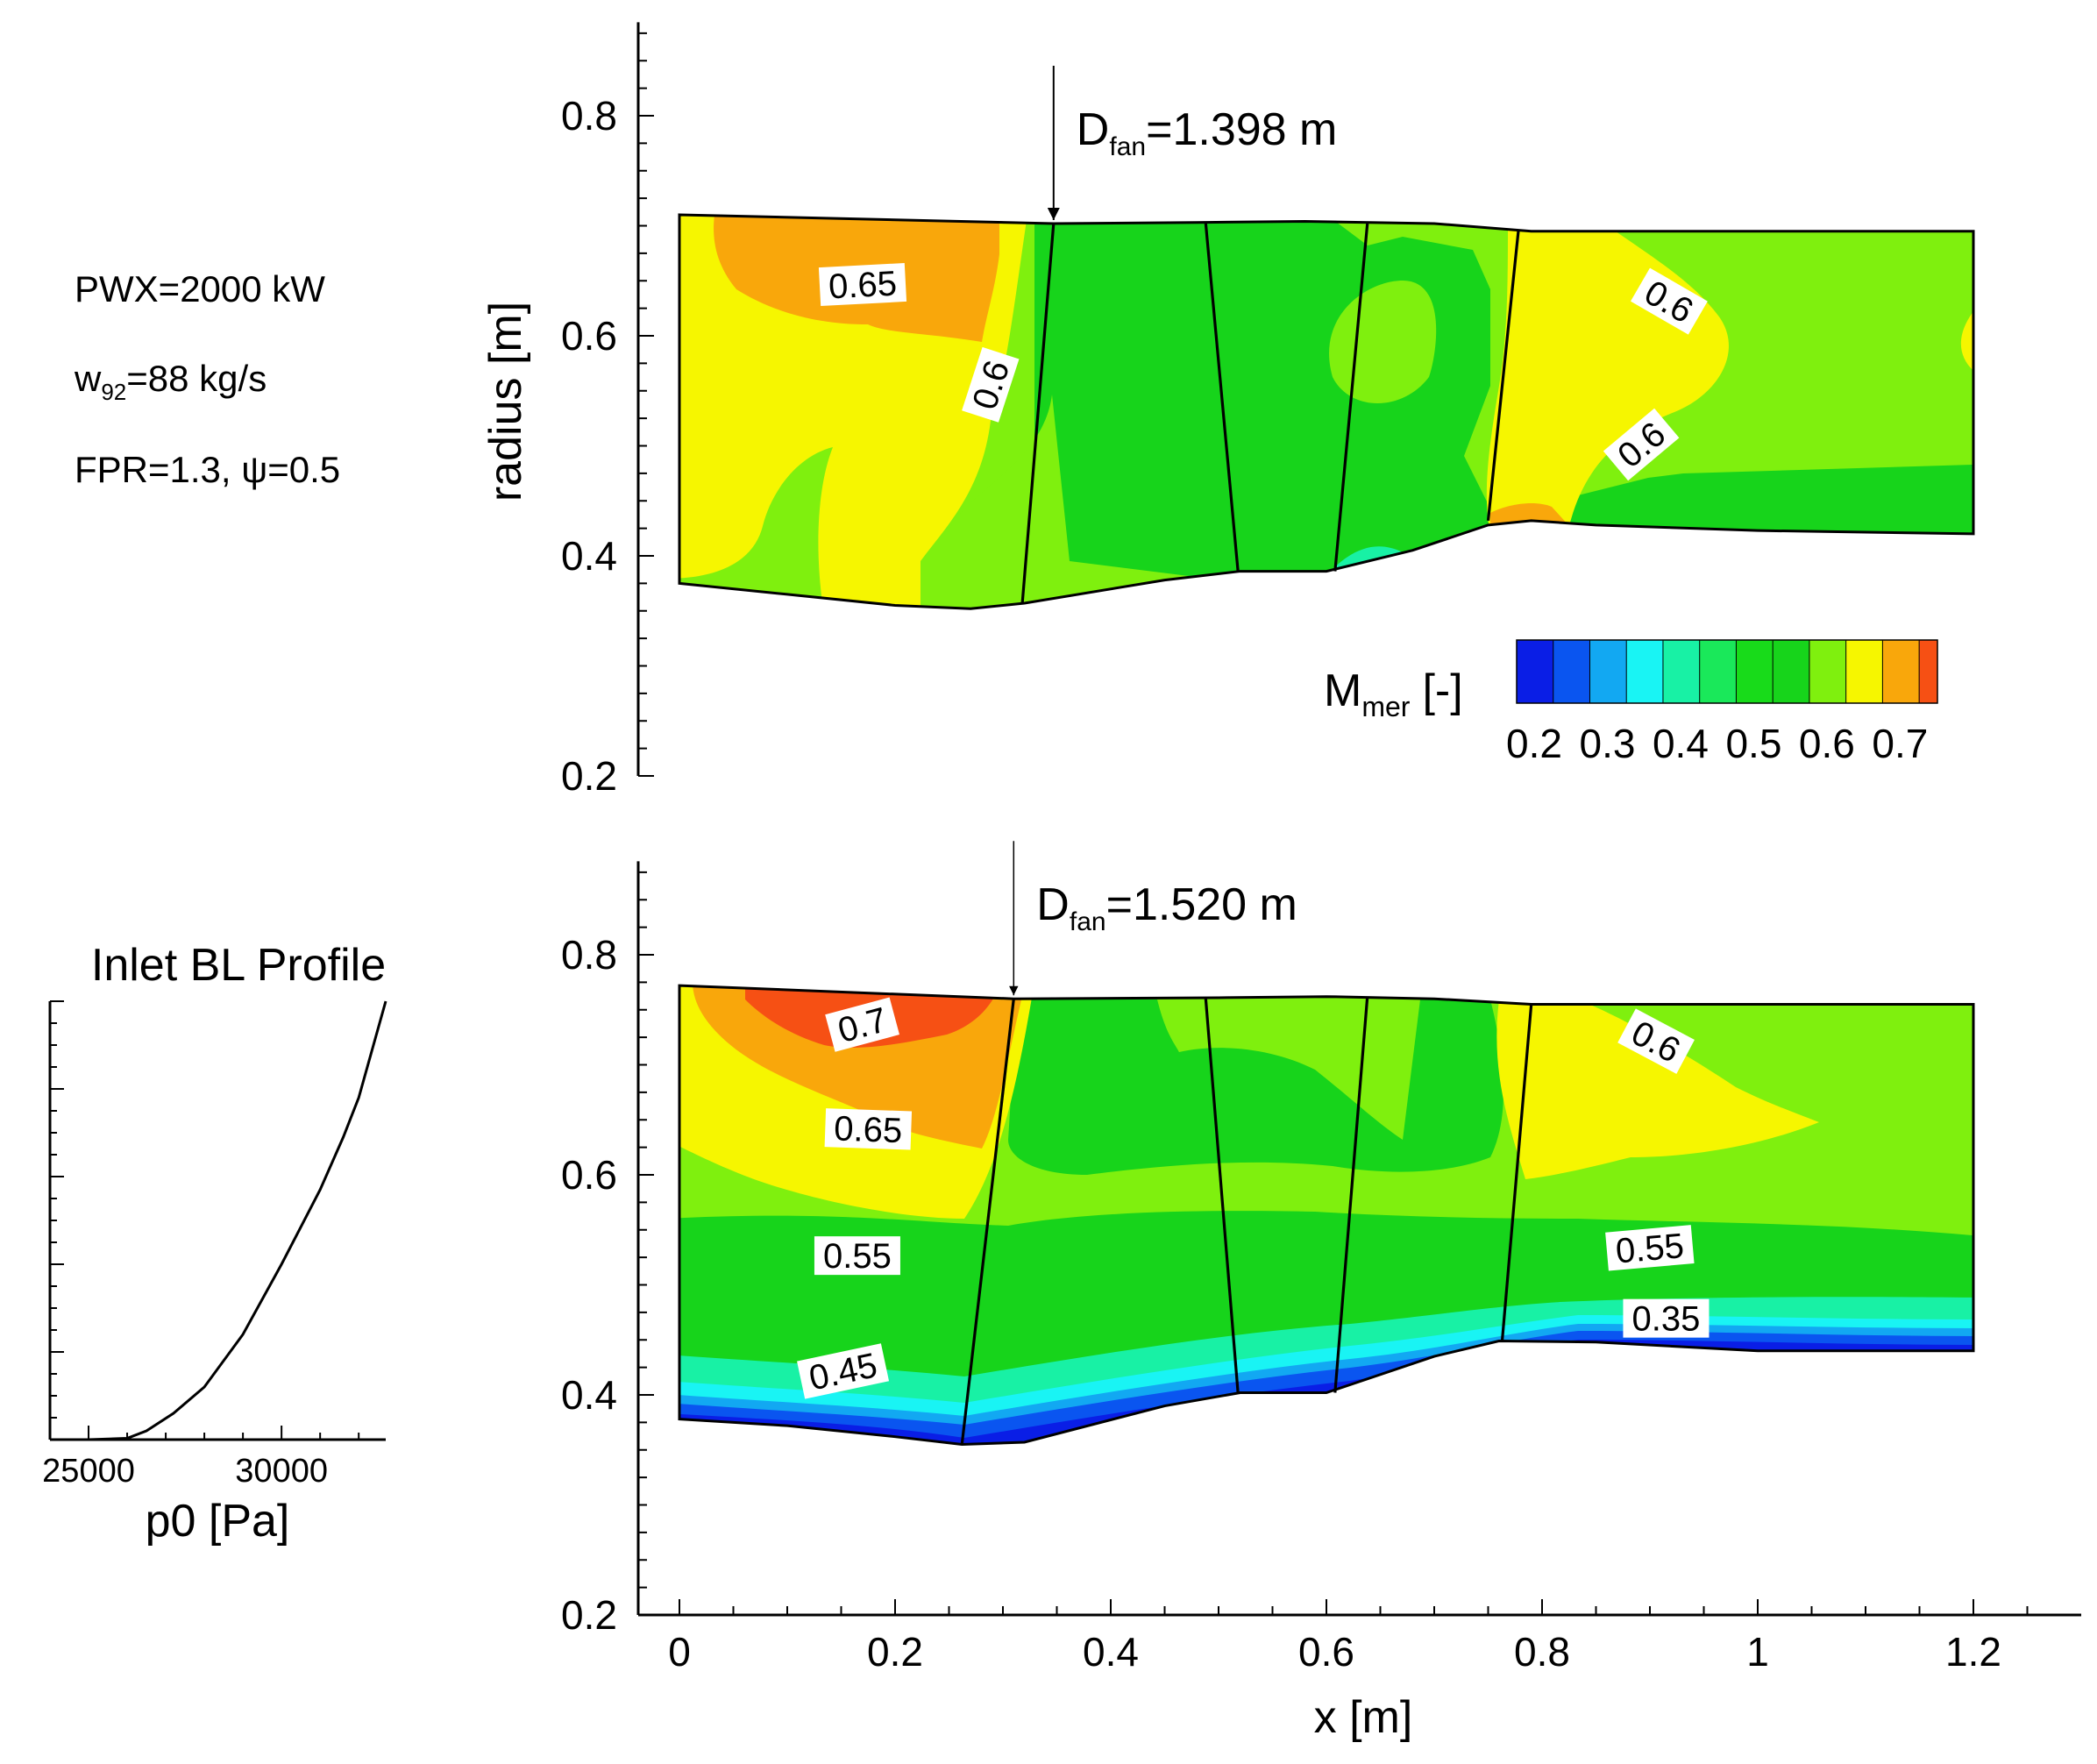  I want to click on mass-flow-subscript: 92, so click(113, 392).